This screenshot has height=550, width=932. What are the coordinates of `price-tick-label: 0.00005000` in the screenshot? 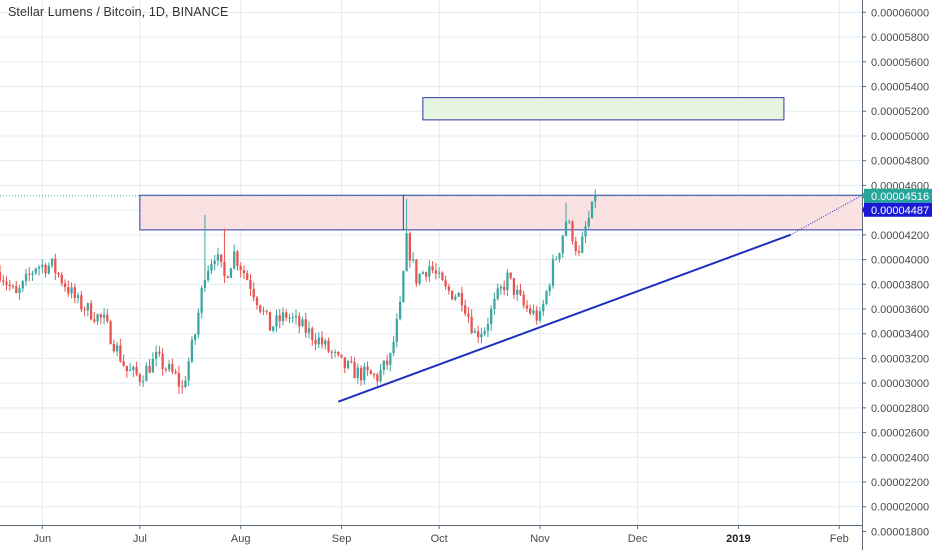 It's located at (900, 137).